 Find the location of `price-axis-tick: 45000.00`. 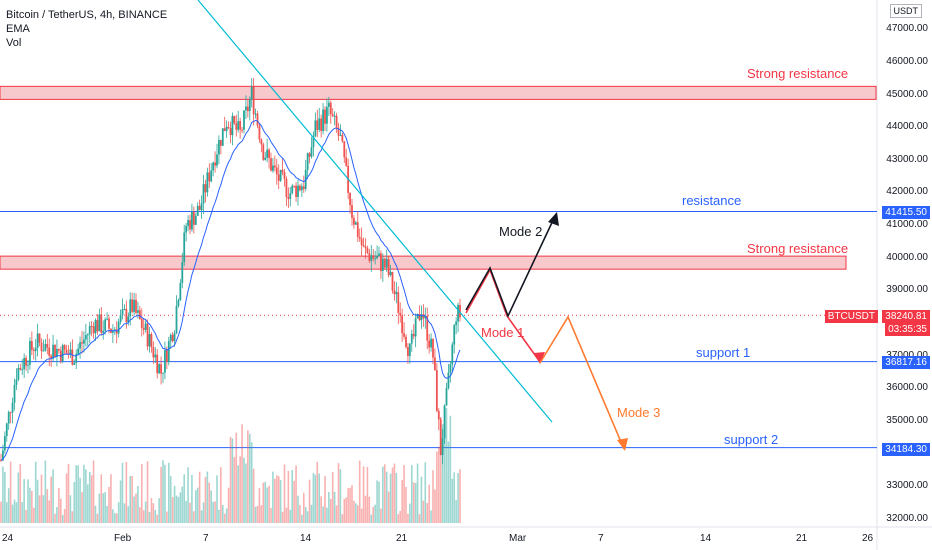

price-axis-tick: 45000.00 is located at coordinates (907, 94).